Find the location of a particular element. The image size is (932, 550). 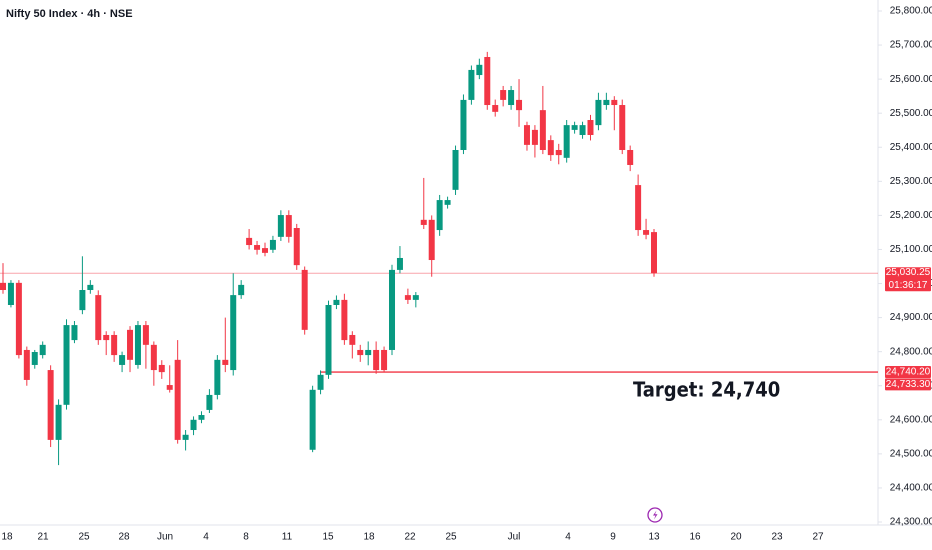

x-tick-label: 4 is located at coordinates (206, 537).